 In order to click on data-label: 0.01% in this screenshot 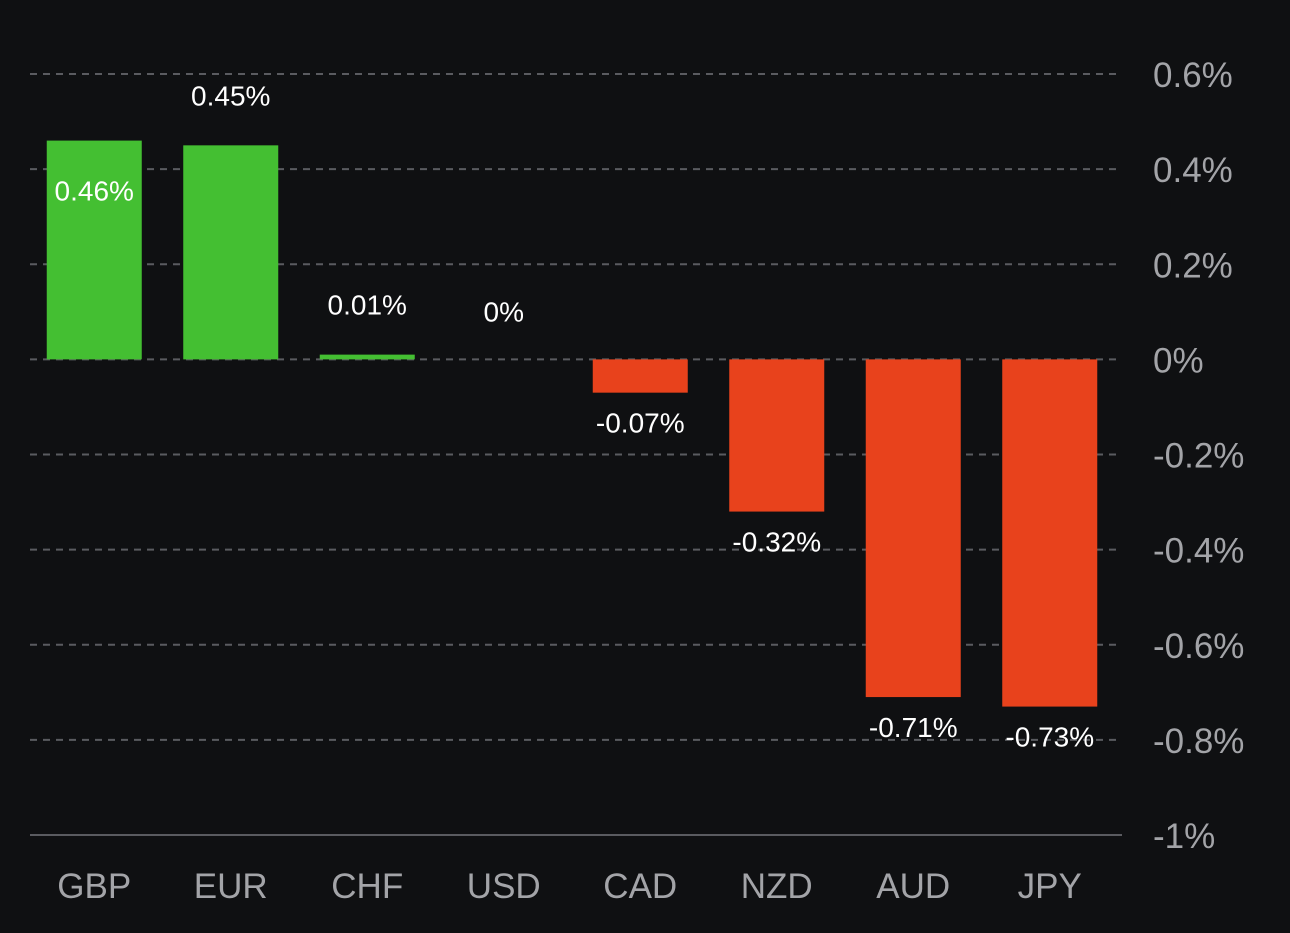, I will do `click(367, 305)`.